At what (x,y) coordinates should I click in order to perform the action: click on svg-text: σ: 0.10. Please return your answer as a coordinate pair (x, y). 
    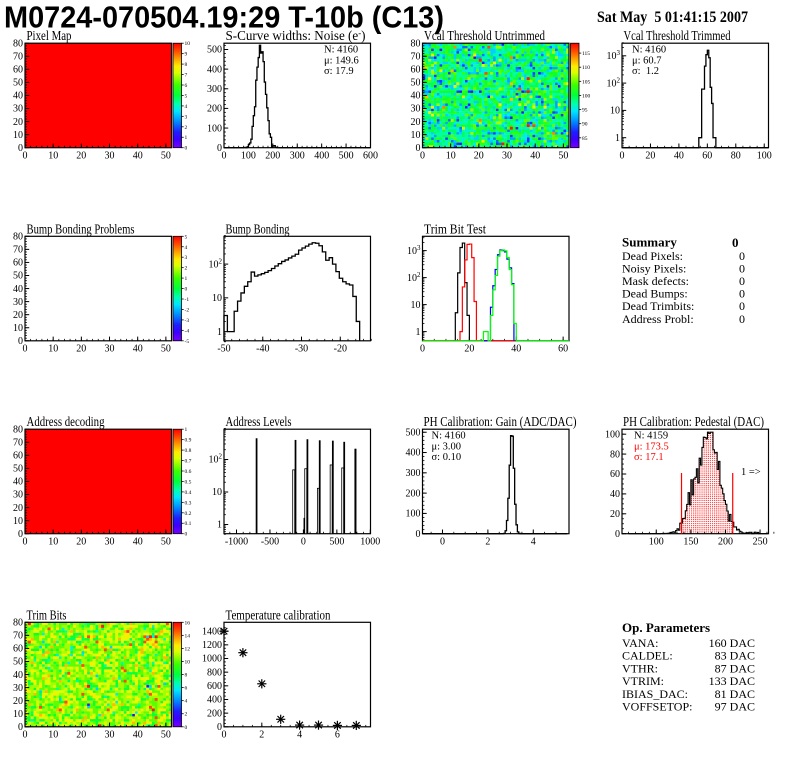
    Looking at the image, I should click on (447, 457).